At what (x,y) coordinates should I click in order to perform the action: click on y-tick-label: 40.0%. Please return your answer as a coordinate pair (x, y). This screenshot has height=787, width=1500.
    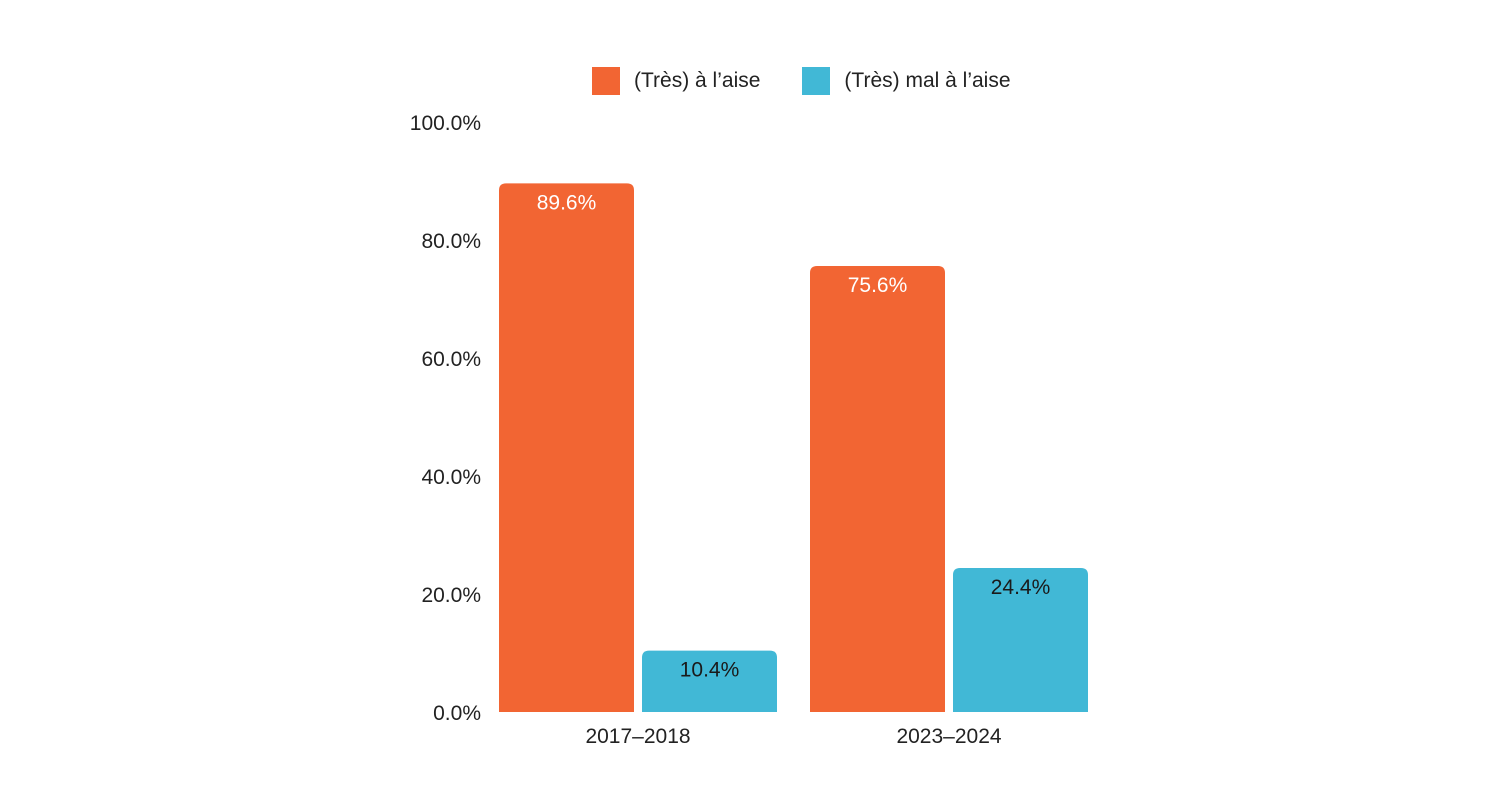
    Looking at the image, I should click on (451, 477).